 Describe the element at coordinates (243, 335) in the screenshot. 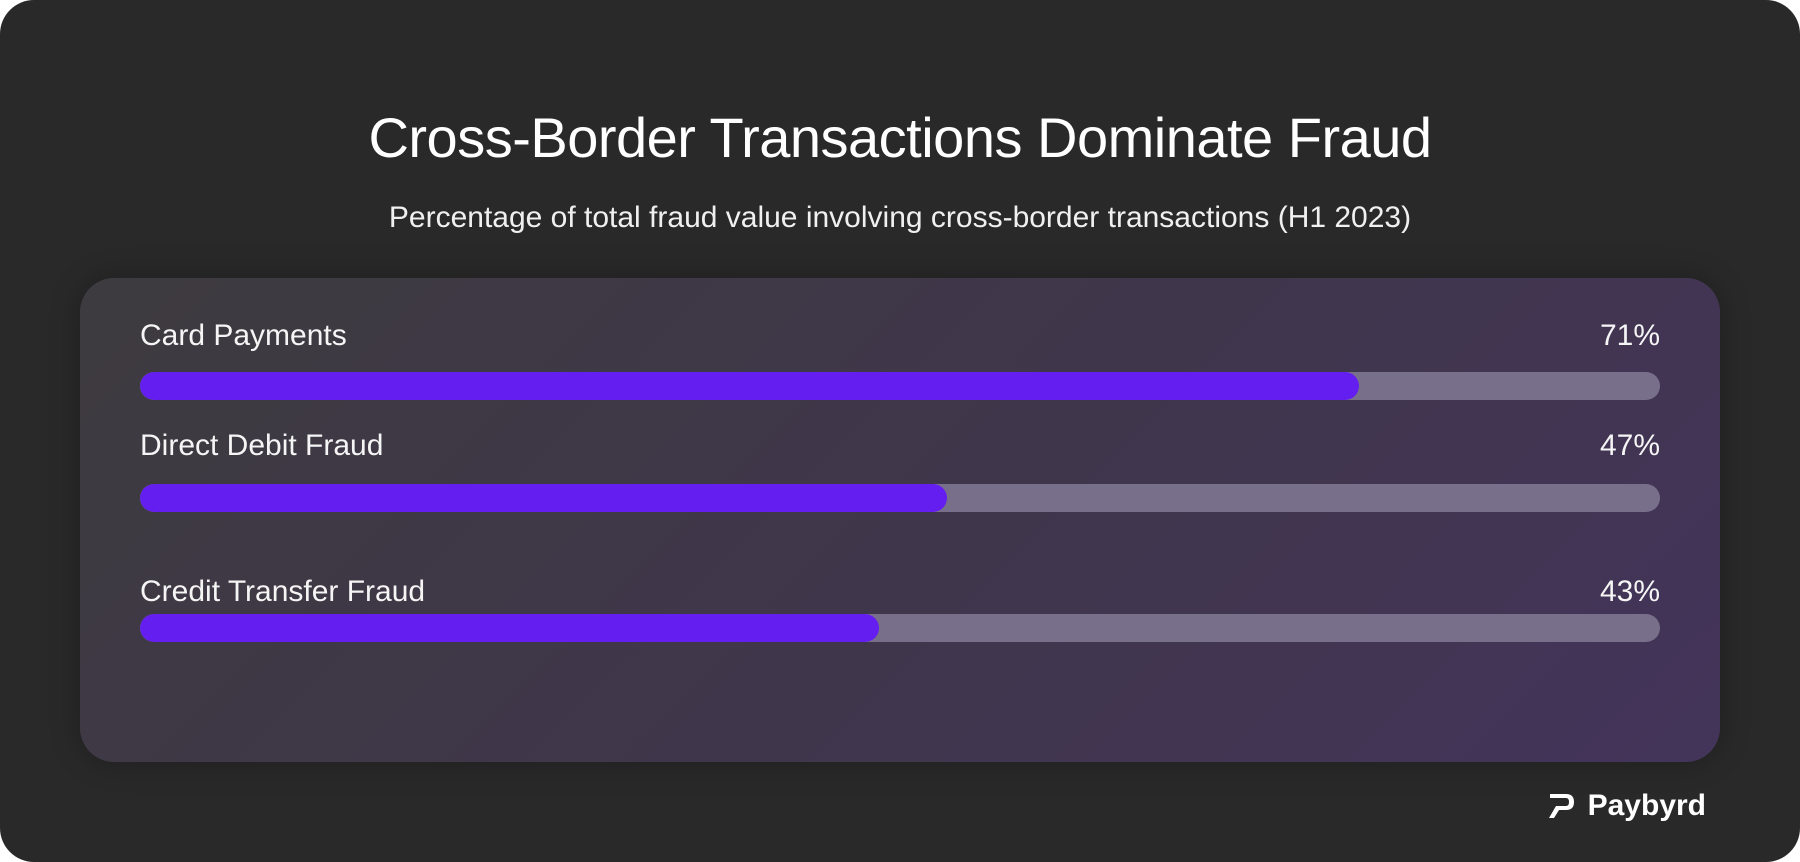

I see `bar-label: Card Payments` at that location.